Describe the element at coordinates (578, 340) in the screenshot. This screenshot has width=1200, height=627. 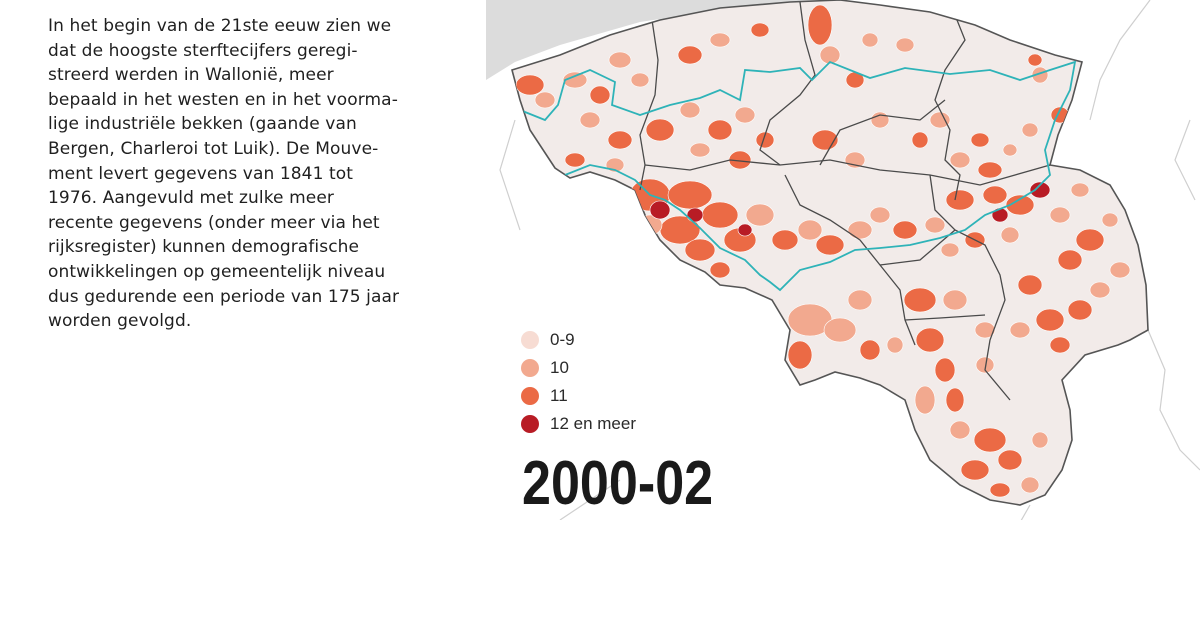
I see `legend-item: 0-9` at that location.